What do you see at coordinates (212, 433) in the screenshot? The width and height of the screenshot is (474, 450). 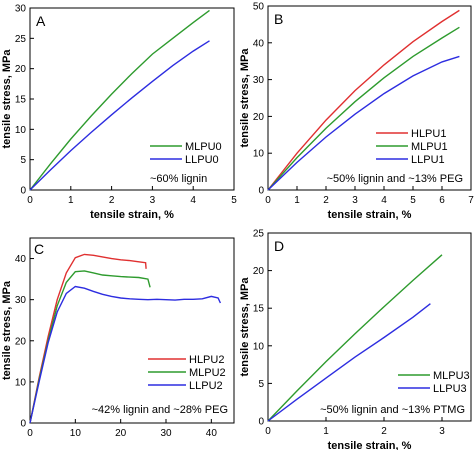 I see `x-tick-label: 40` at bounding box center [212, 433].